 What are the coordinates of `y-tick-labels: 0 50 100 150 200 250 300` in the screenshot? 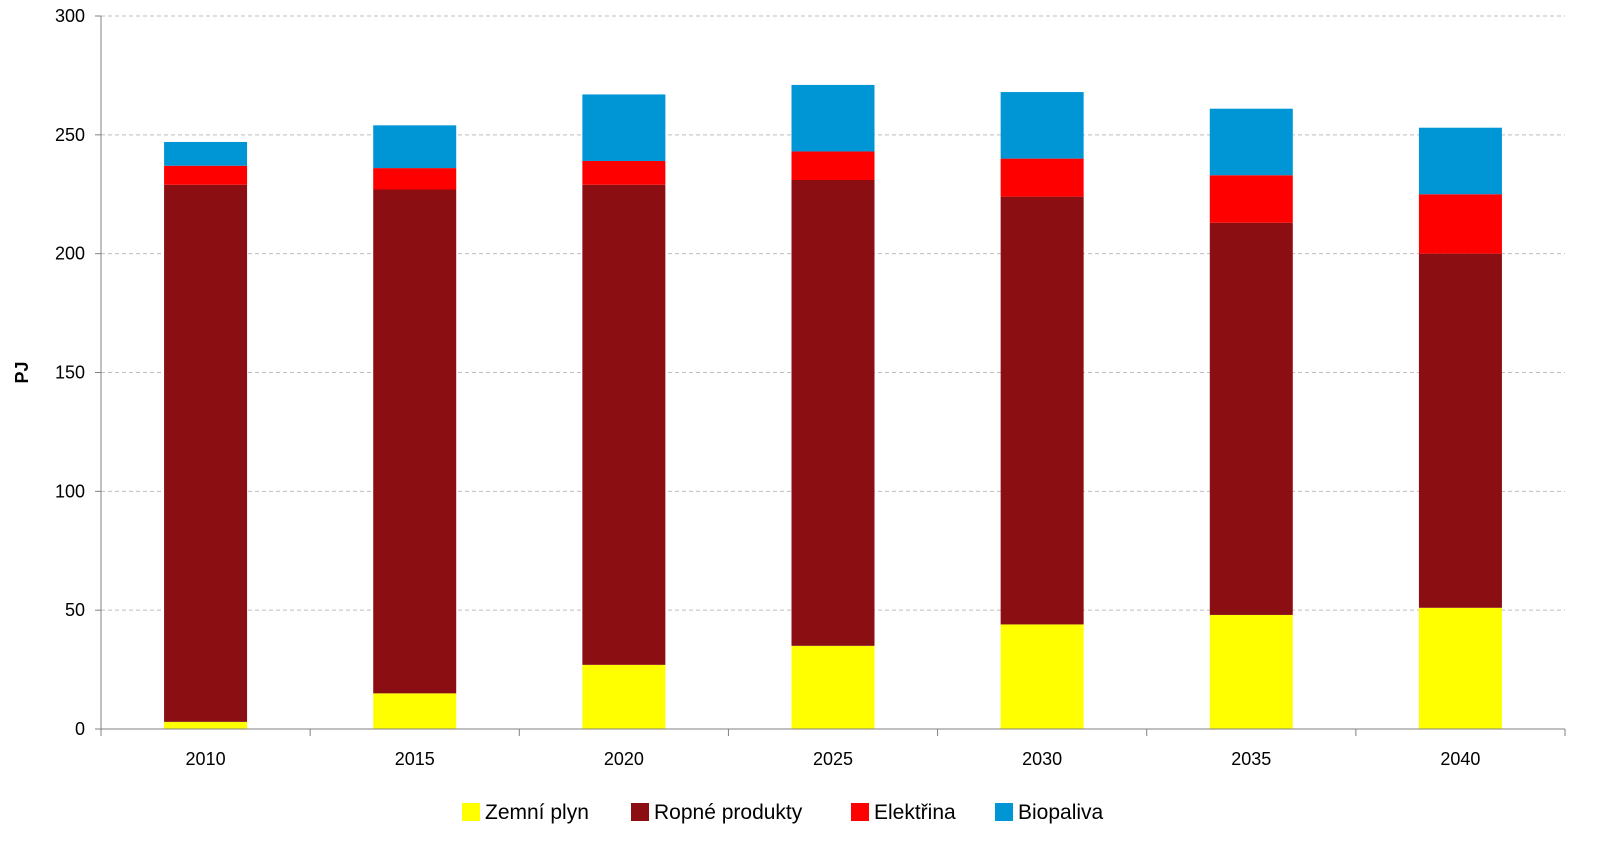 It's located at (70, 372).